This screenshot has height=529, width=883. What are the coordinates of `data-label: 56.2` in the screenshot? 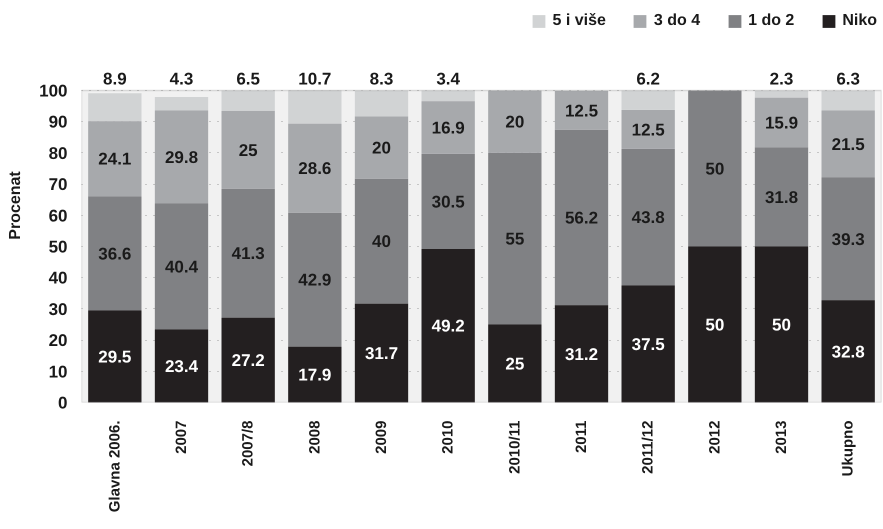 It's located at (581, 218).